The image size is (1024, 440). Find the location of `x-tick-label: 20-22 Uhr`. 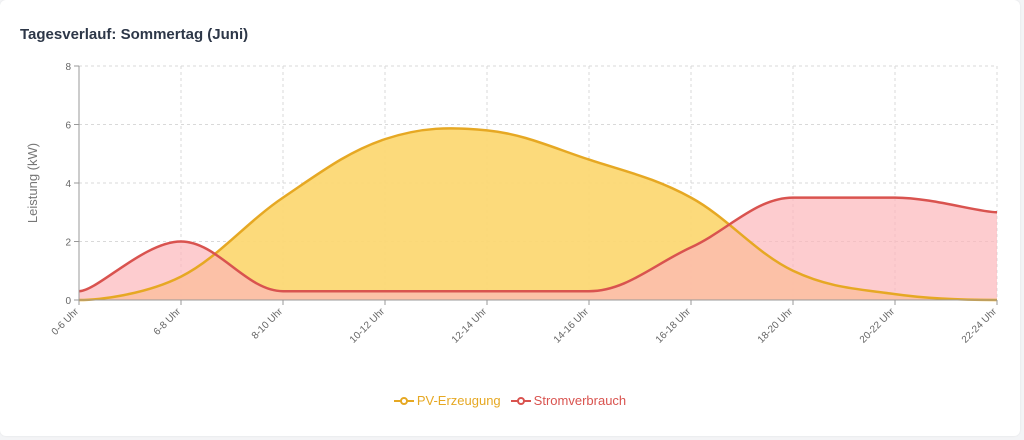

x-tick-label: 20-22 Uhr is located at coordinates (878, 326).